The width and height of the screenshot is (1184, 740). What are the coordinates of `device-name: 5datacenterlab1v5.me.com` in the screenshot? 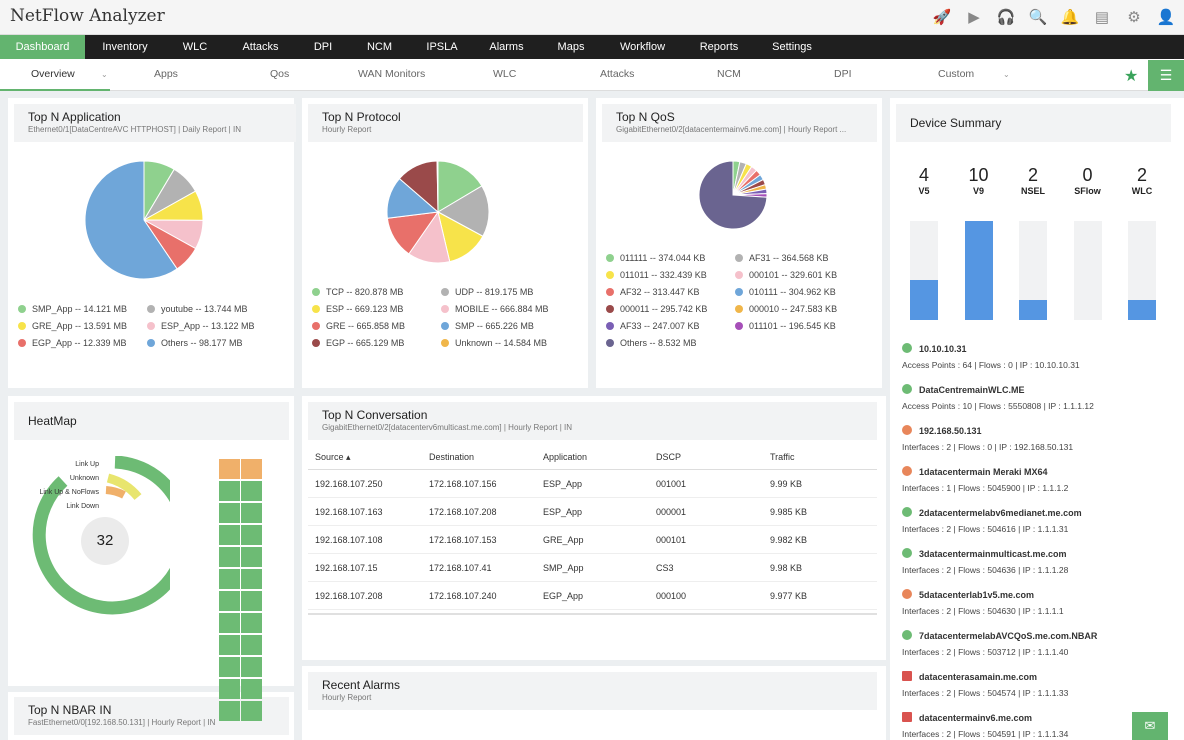 It's located at (977, 595).